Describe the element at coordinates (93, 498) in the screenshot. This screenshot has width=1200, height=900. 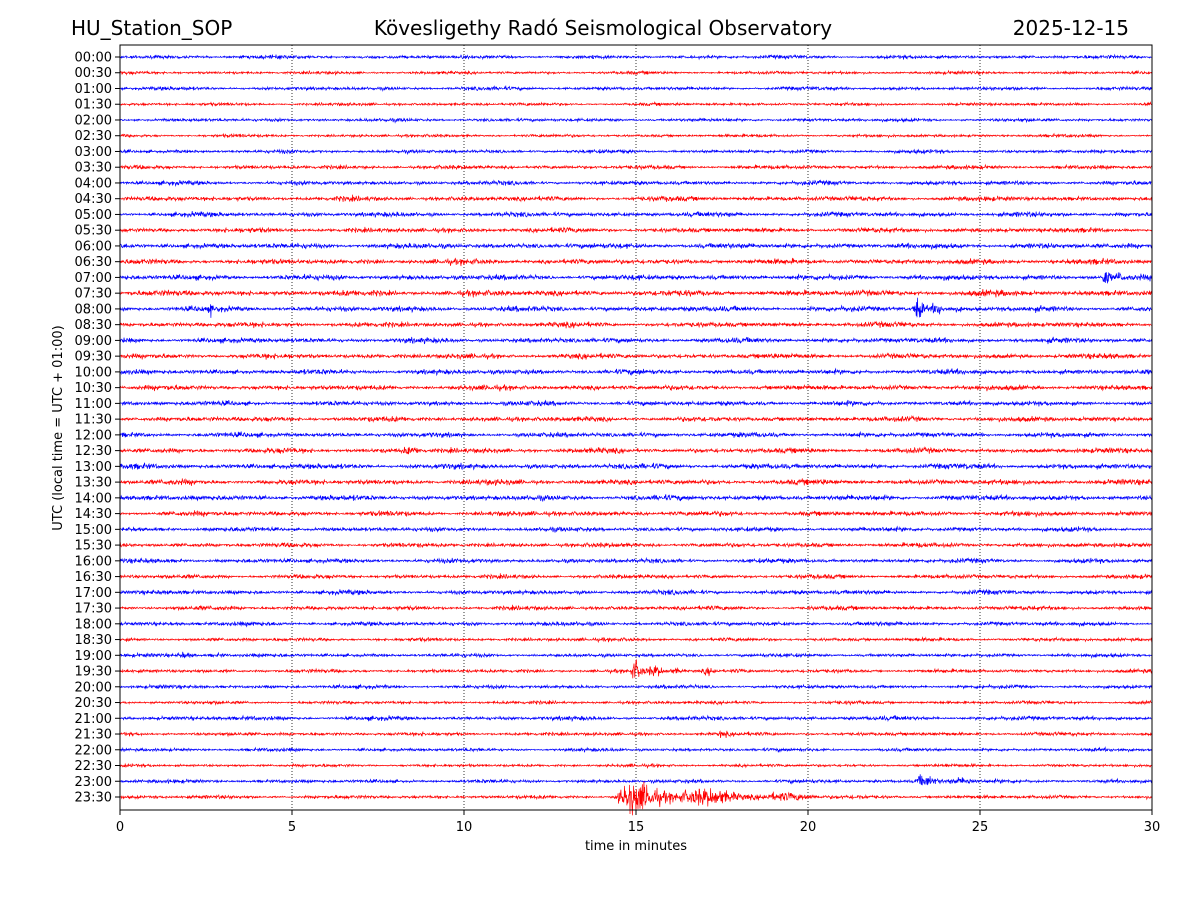
I see `y-tick-label: 14:00` at that location.